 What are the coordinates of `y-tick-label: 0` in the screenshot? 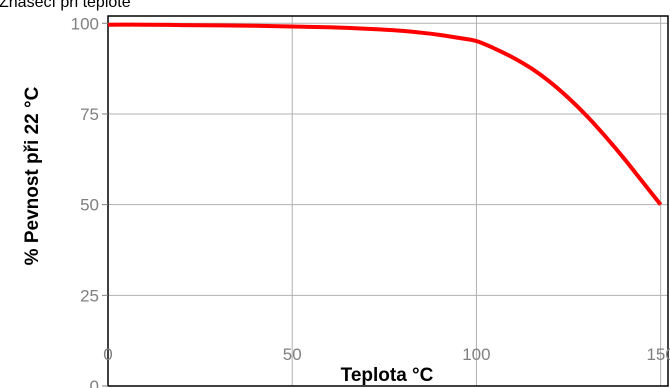 It's located at (94, 382).